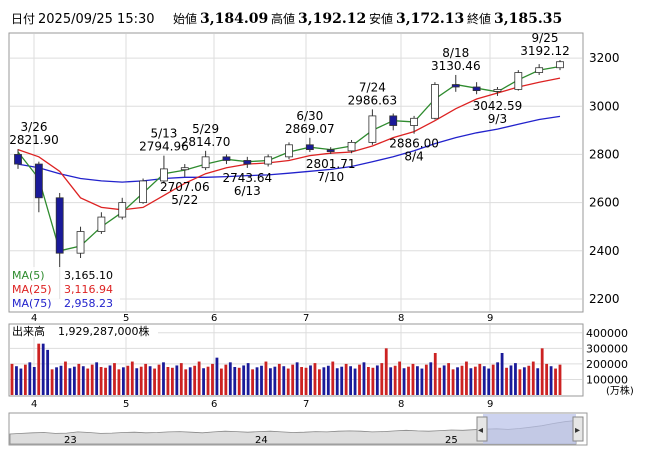 The image size is (653, 474). Describe the element at coordinates (23, 19) in the screenshot. I see `date-label: 日付` at that location.